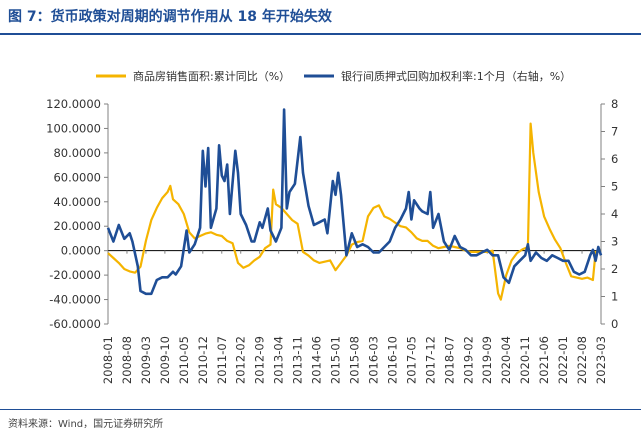  Describe the element at coordinates (392, 360) in the screenshot. I see `x-tick-label: 2016-10` at that location.